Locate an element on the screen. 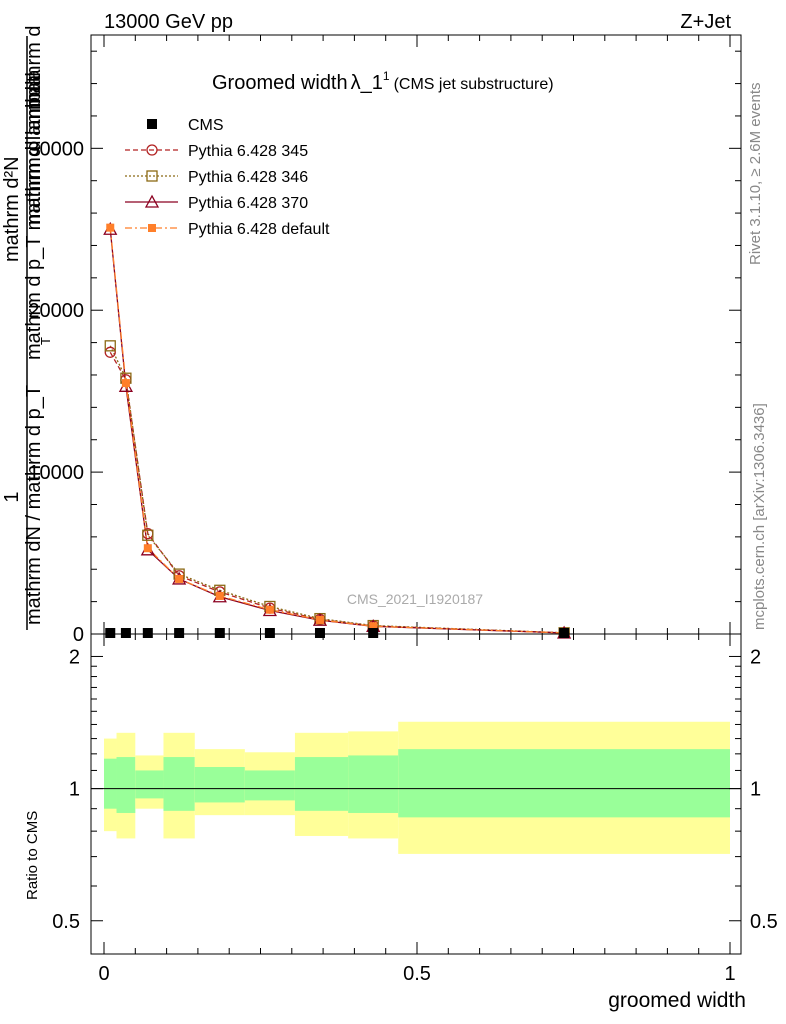 This screenshot has width=786, height=1024. x-tick-label-0: 0 is located at coordinates (103, 974).